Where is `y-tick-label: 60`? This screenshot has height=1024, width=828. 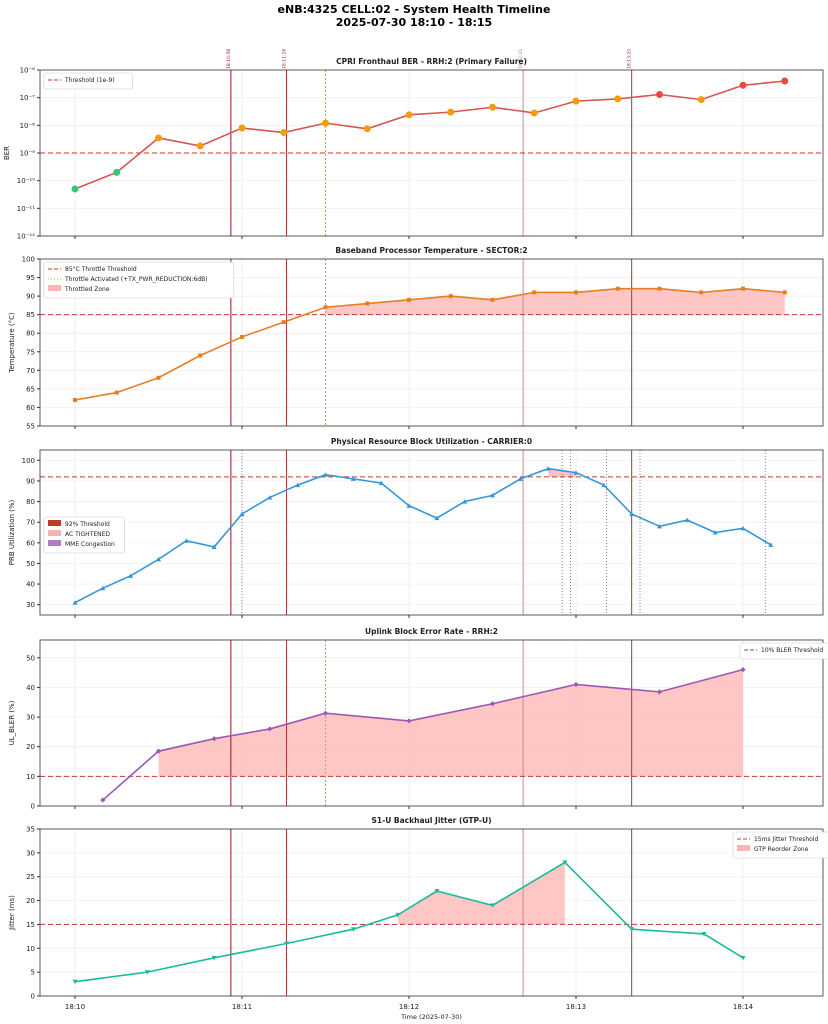
y-tick-label: 60 is located at coordinates (30, 543).